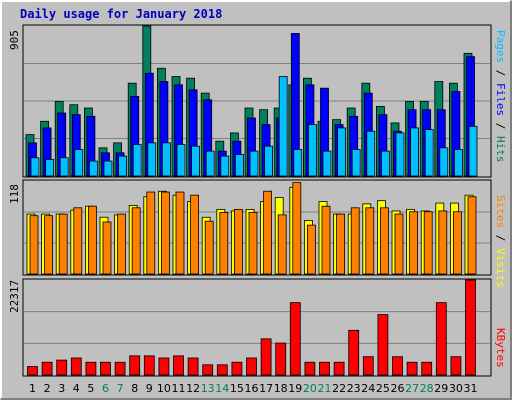  What do you see at coordinates (383, 388) in the screenshot?
I see `x-tick-label: 25` at bounding box center [383, 388].